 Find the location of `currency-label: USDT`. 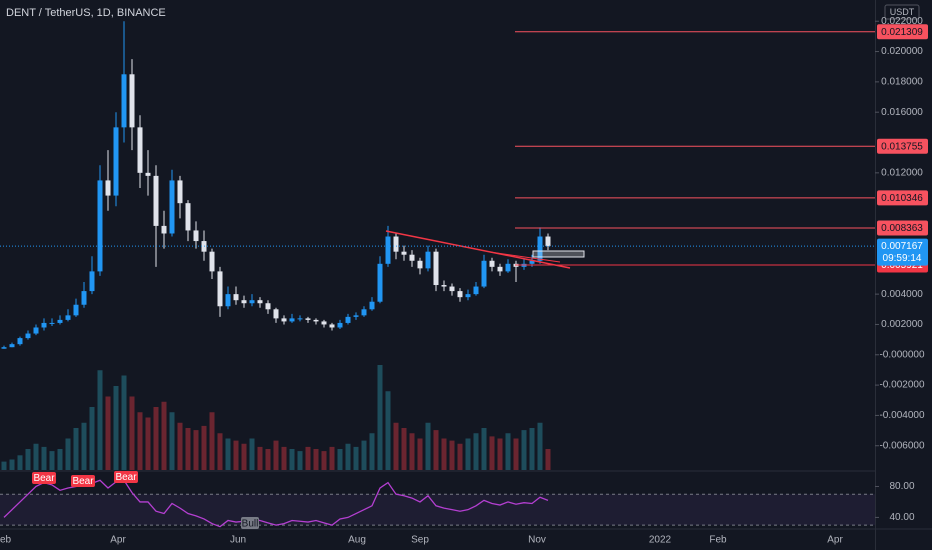

currency-label: USDT is located at coordinates (902, 12).